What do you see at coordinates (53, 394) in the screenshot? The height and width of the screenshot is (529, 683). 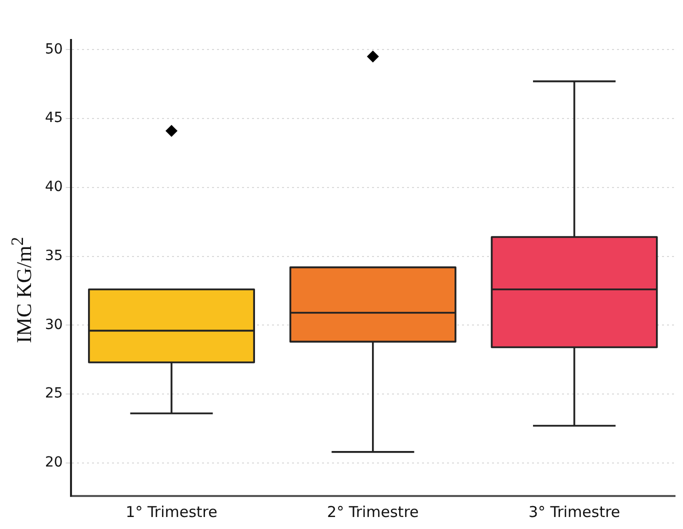 I see `y-tick-label: 25` at bounding box center [53, 394].